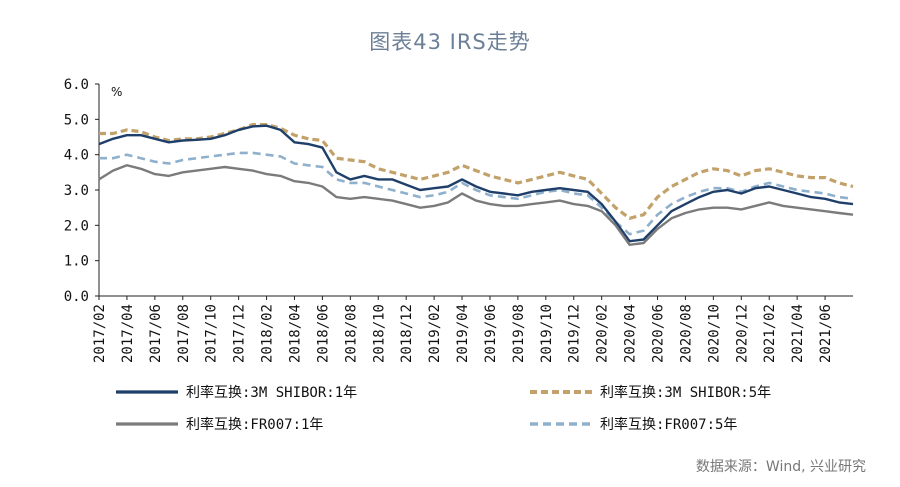 The width and height of the screenshot is (900, 487). Describe the element at coordinates (76, 191) in the screenshot. I see `y-tick-label: 3.0` at that location.